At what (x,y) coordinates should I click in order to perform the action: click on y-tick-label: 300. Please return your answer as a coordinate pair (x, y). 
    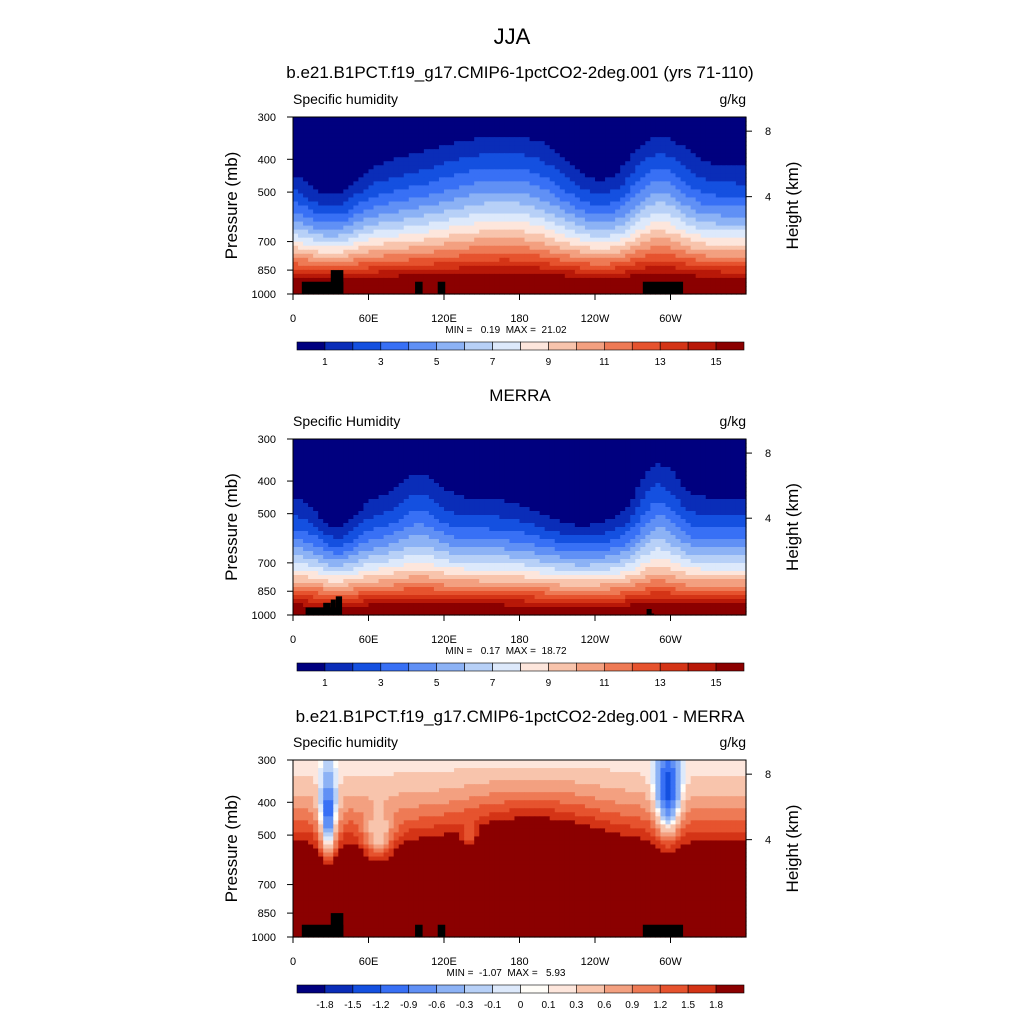
    Looking at the image, I should click on (267, 118).